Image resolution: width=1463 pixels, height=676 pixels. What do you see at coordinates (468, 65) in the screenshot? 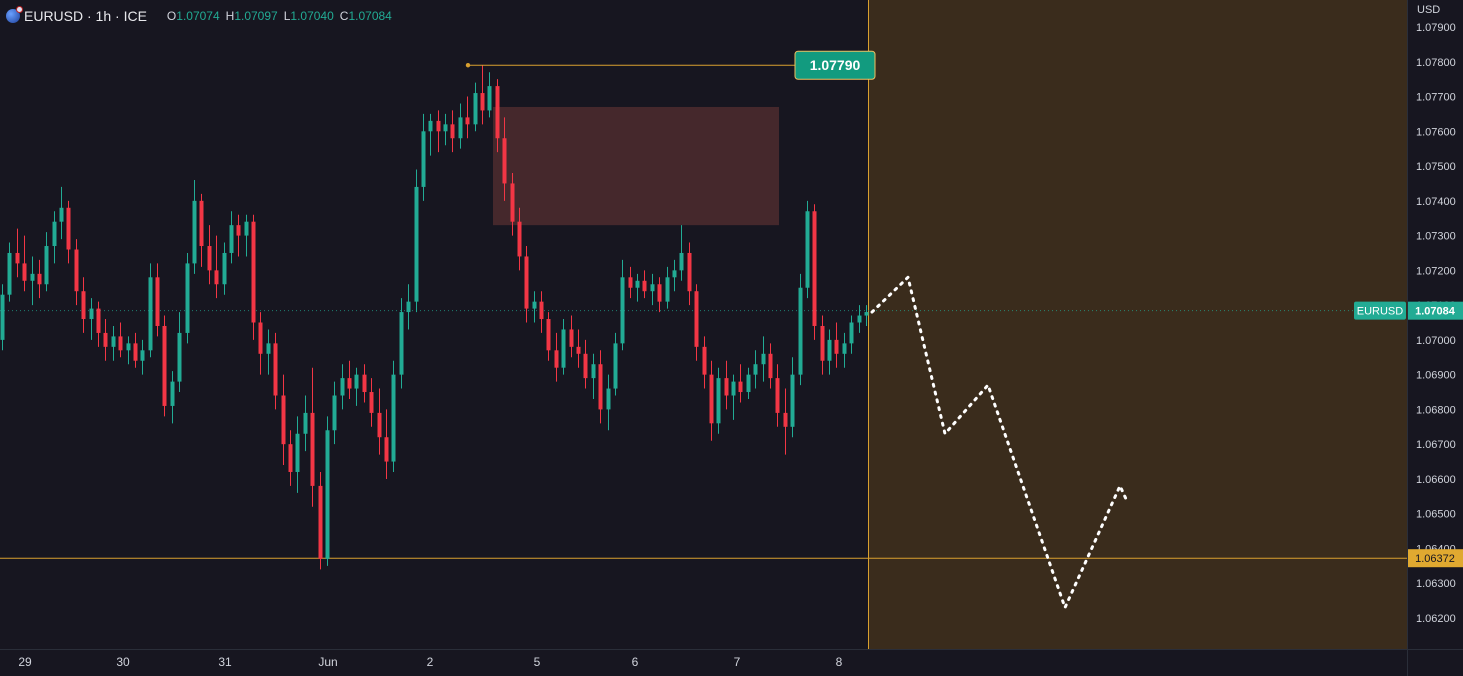
I see `high-marker-dot` at bounding box center [468, 65].